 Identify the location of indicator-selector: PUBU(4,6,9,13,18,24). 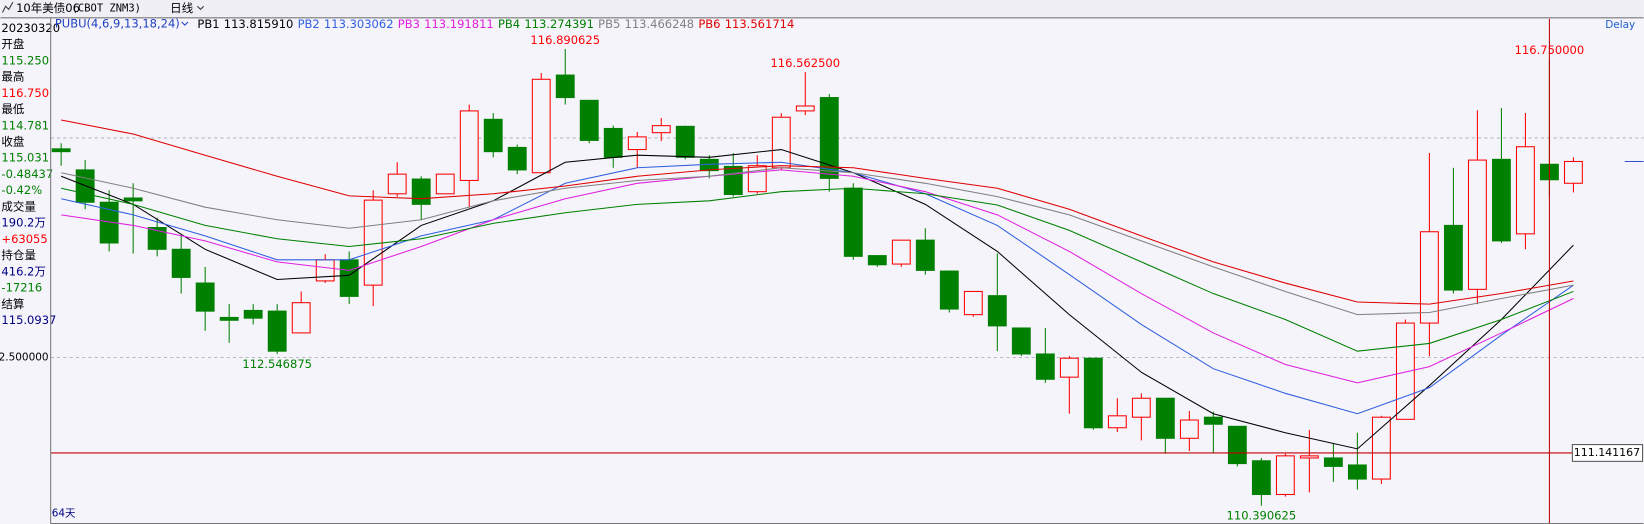
(122, 24).